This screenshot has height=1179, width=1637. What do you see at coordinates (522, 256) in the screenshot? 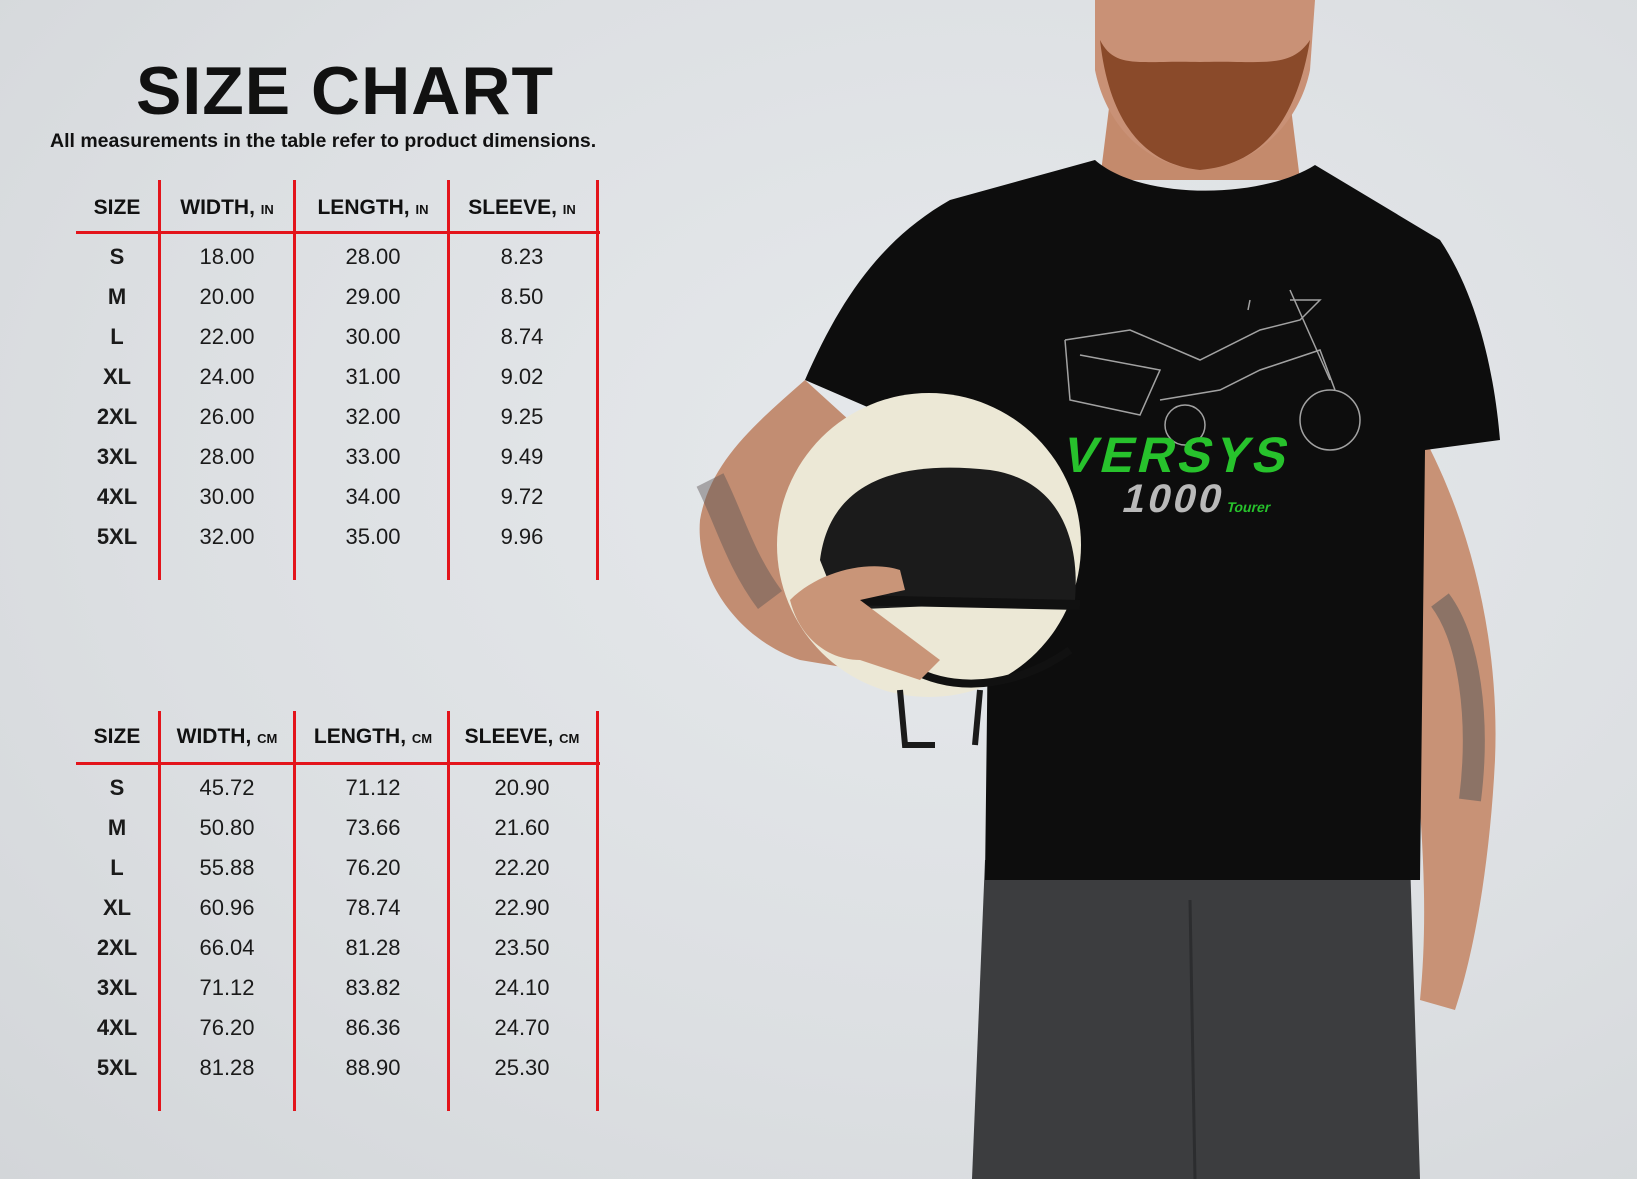
I see `measurement-cell: 8.23` at bounding box center [522, 256].